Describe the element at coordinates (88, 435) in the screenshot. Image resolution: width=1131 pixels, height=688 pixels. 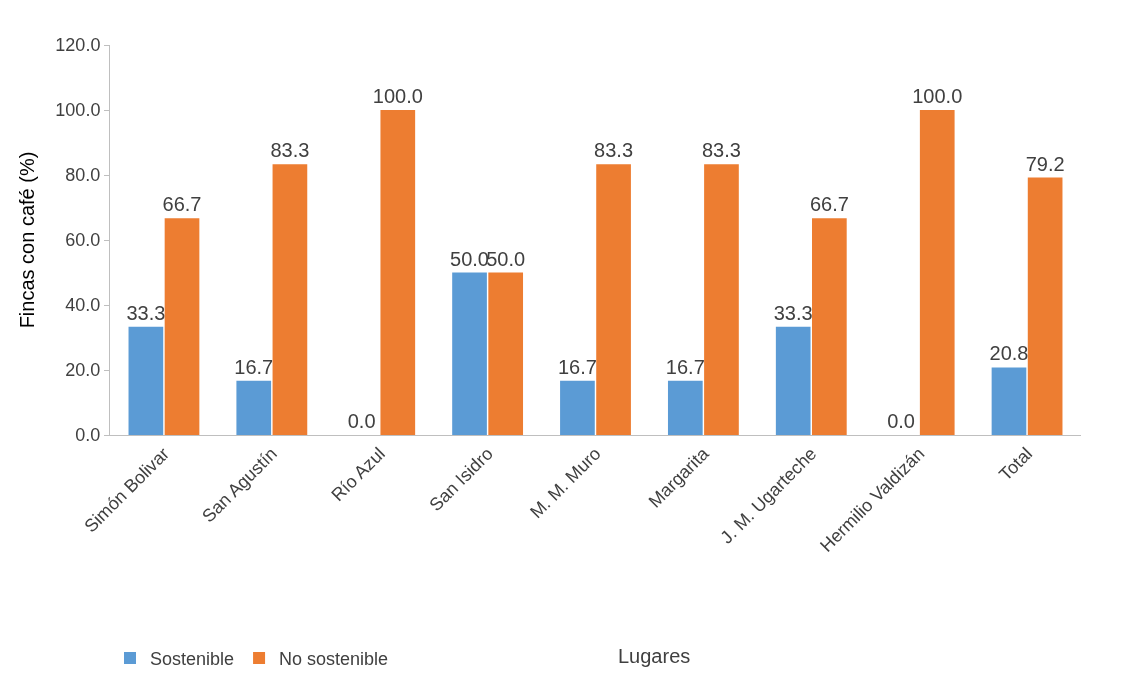
I see `y-tick-label: 0.0` at that location.